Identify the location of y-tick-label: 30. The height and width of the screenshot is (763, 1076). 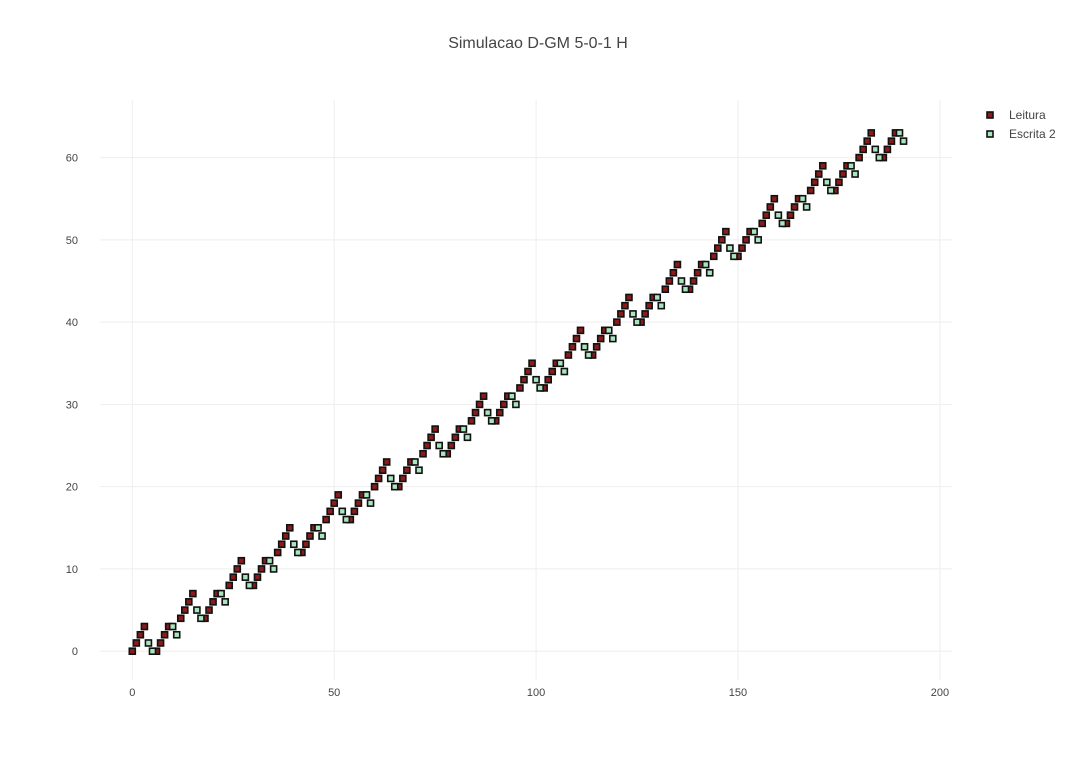
(72, 405).